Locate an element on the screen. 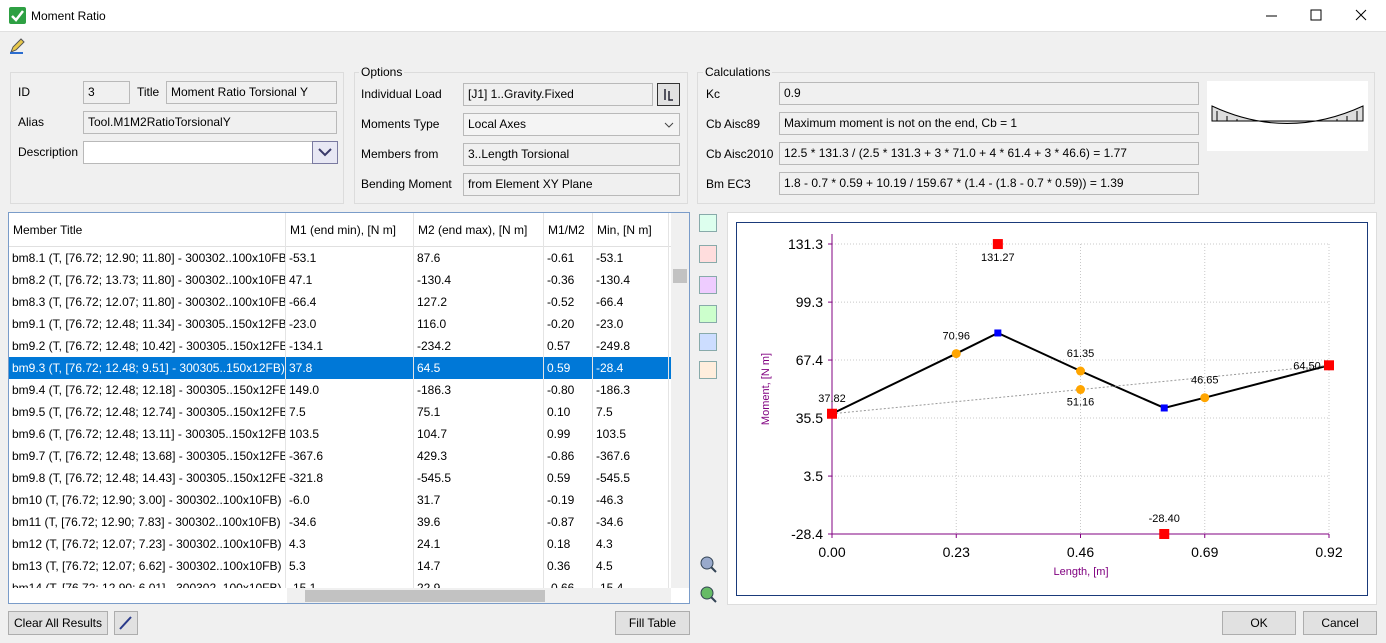  options-group is located at coordinates (521, 138).